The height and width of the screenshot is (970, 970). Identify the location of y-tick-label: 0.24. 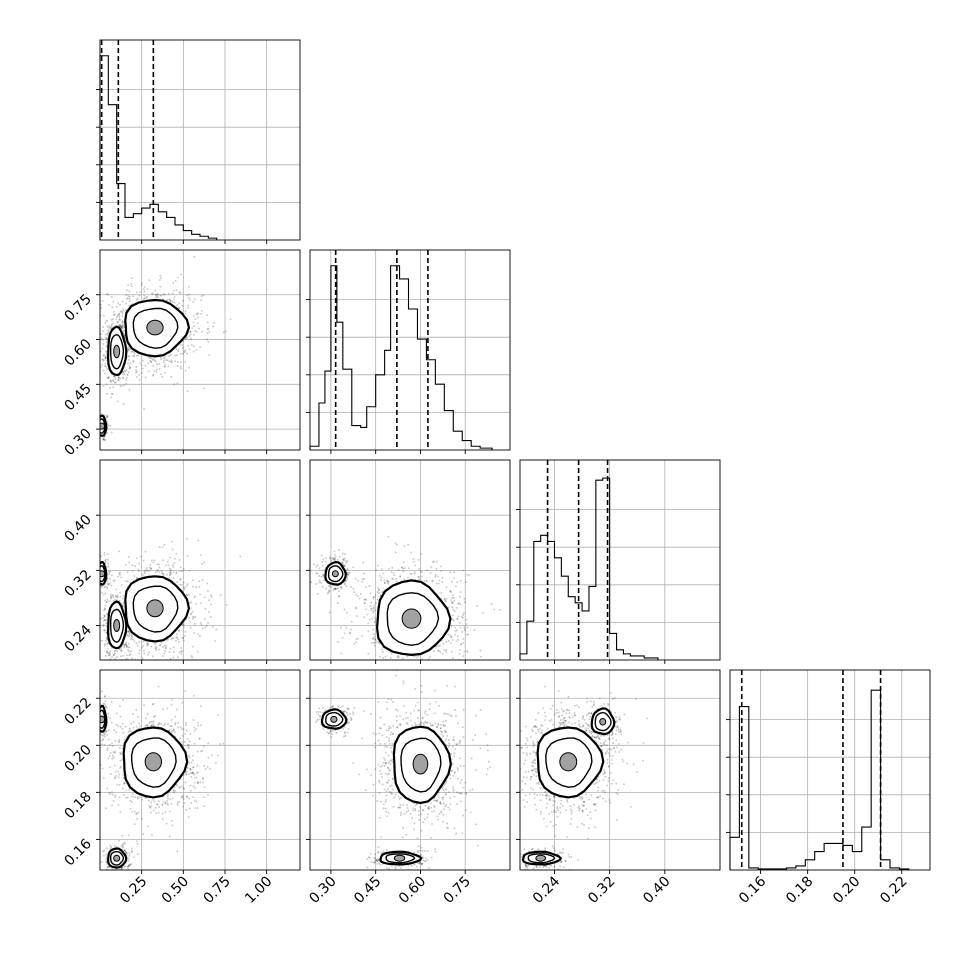
(77, 638).